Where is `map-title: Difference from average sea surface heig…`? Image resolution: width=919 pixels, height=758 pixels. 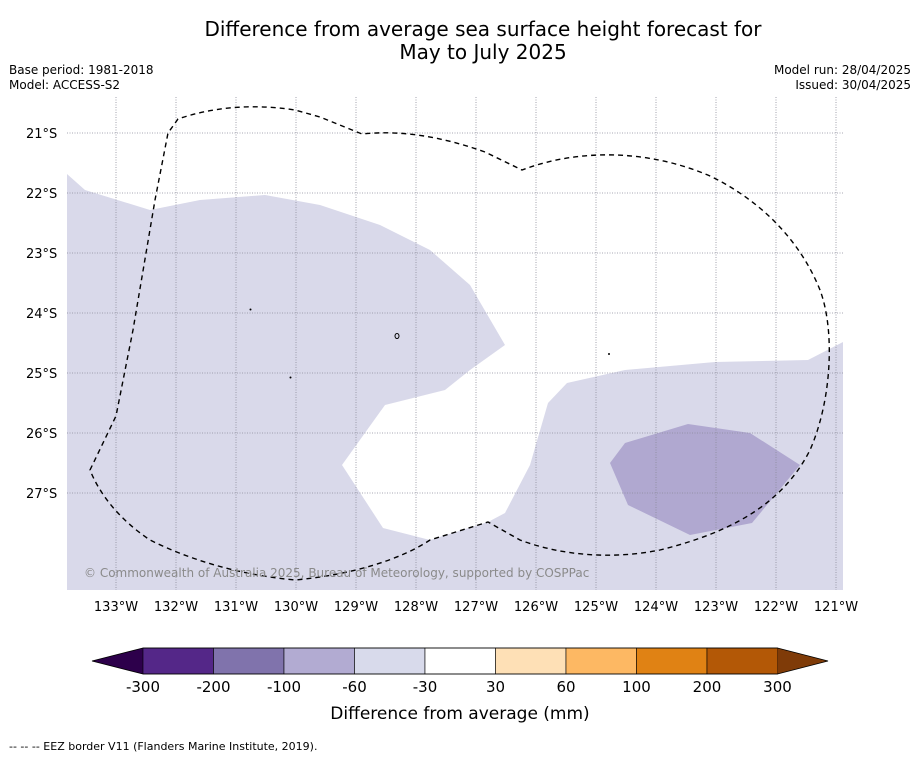
map-title: Difference from average sea surface heig… is located at coordinates (459, 41).